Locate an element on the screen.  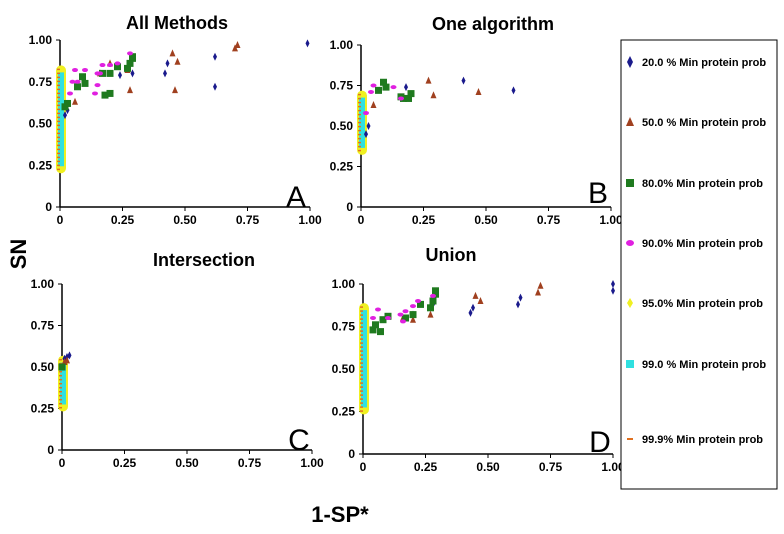
legend-label: 95.0% Min protein prob is located at coordinates (702, 304).